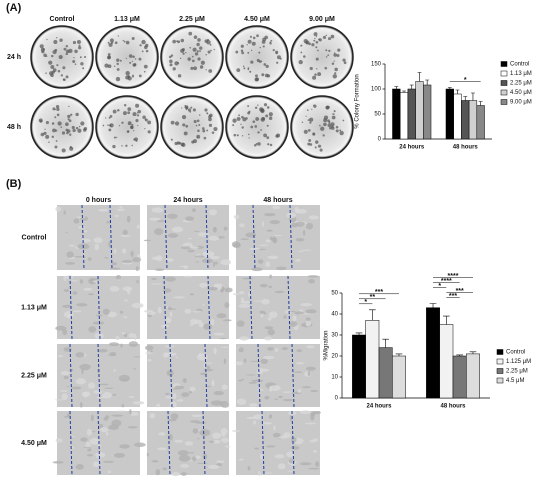 The height and width of the screenshot is (480, 550). What do you see at coordinates (192, 19) in the screenshot?
I see `column-label: 2.25 μM` at bounding box center [192, 19].